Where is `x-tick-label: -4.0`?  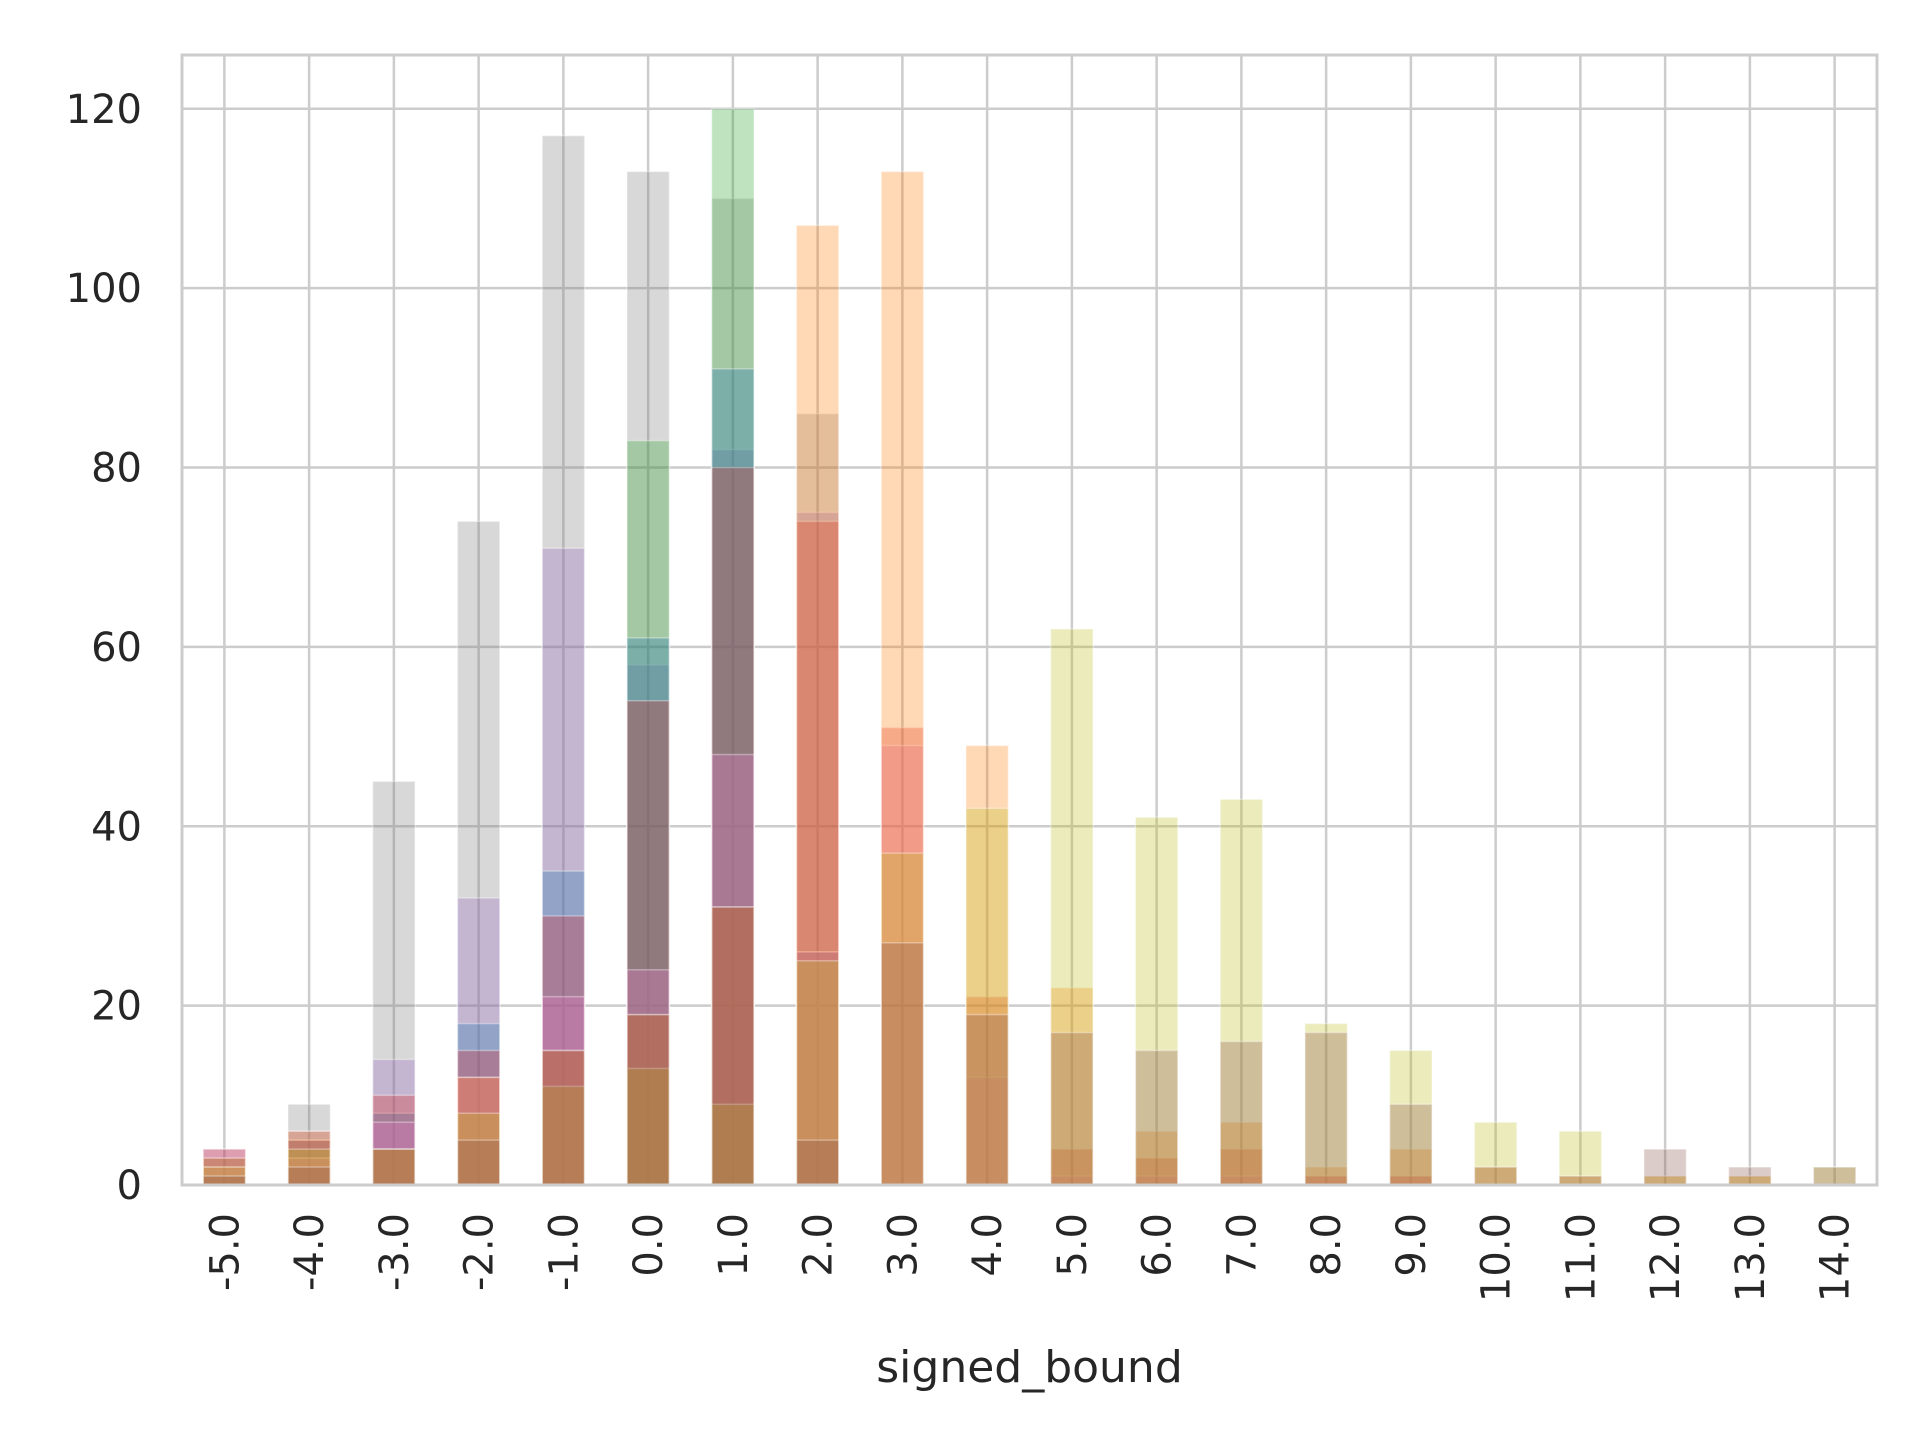
x-tick-label: -4.0 is located at coordinates (310, 1252).